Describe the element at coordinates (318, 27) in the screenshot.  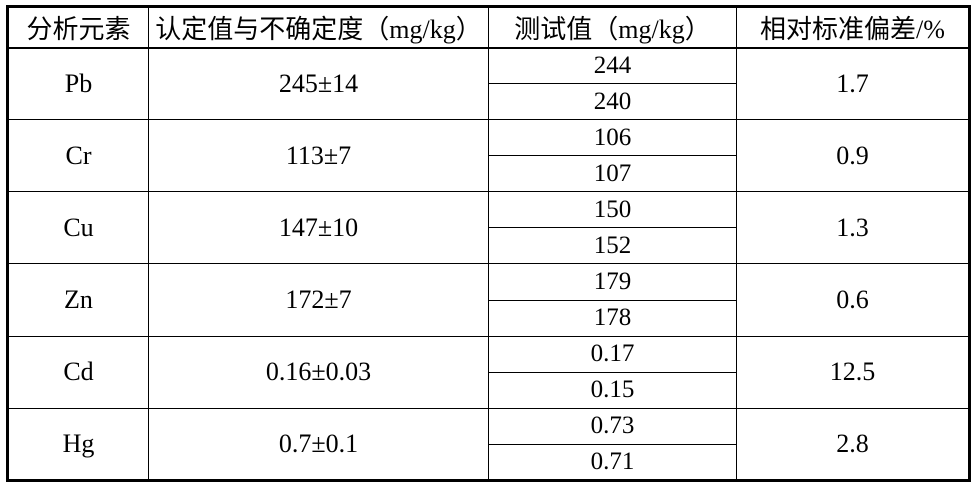
I see `header-certified-value: 认定值与不确定度（mg/kg）` at that location.